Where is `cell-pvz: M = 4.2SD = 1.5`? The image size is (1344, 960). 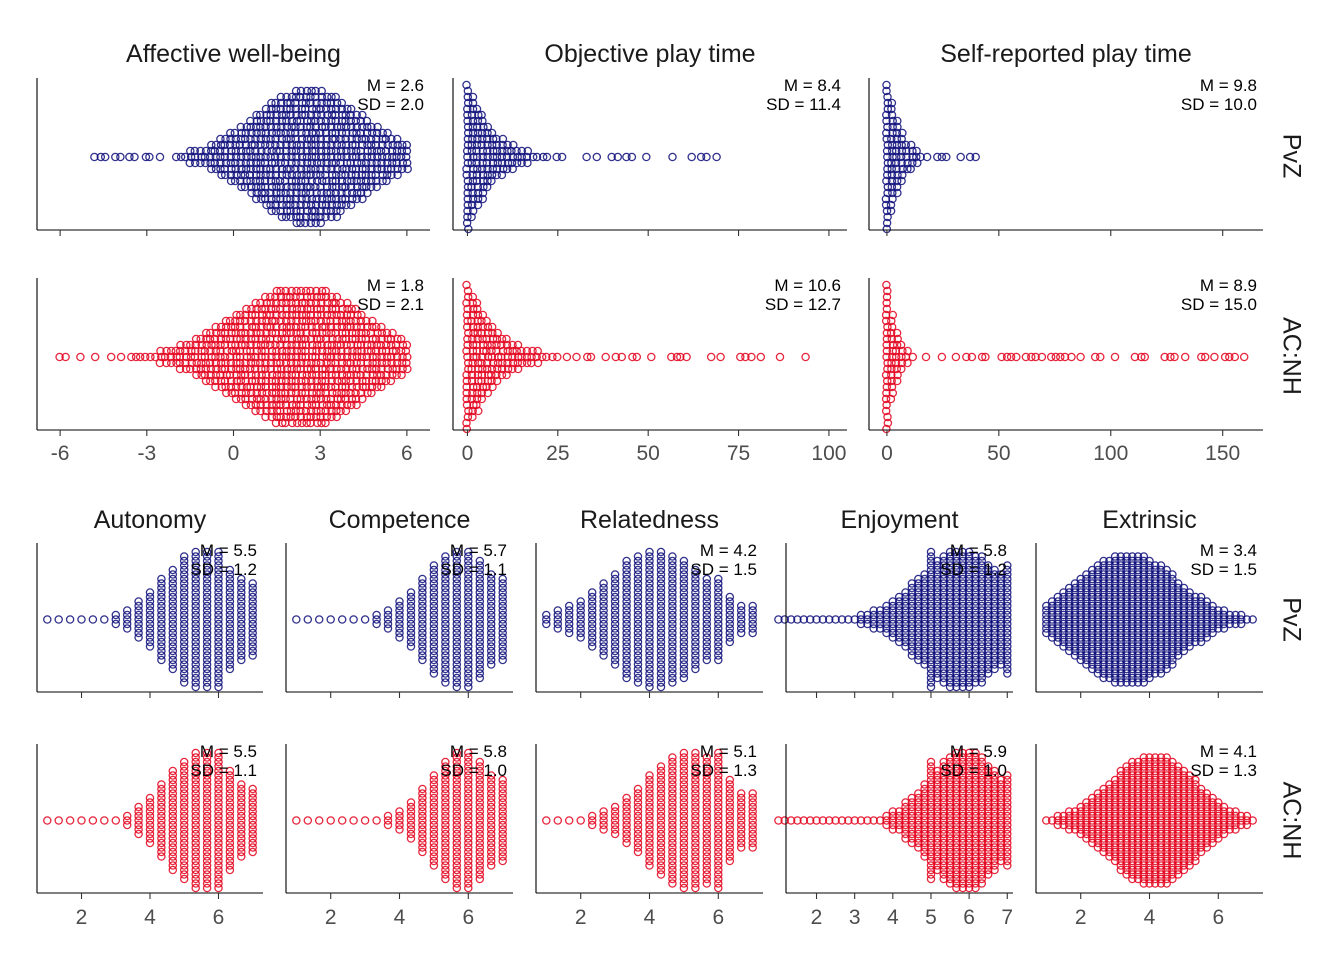
cell-pvz: M = 4.2SD = 1.5 is located at coordinates (649, 619).